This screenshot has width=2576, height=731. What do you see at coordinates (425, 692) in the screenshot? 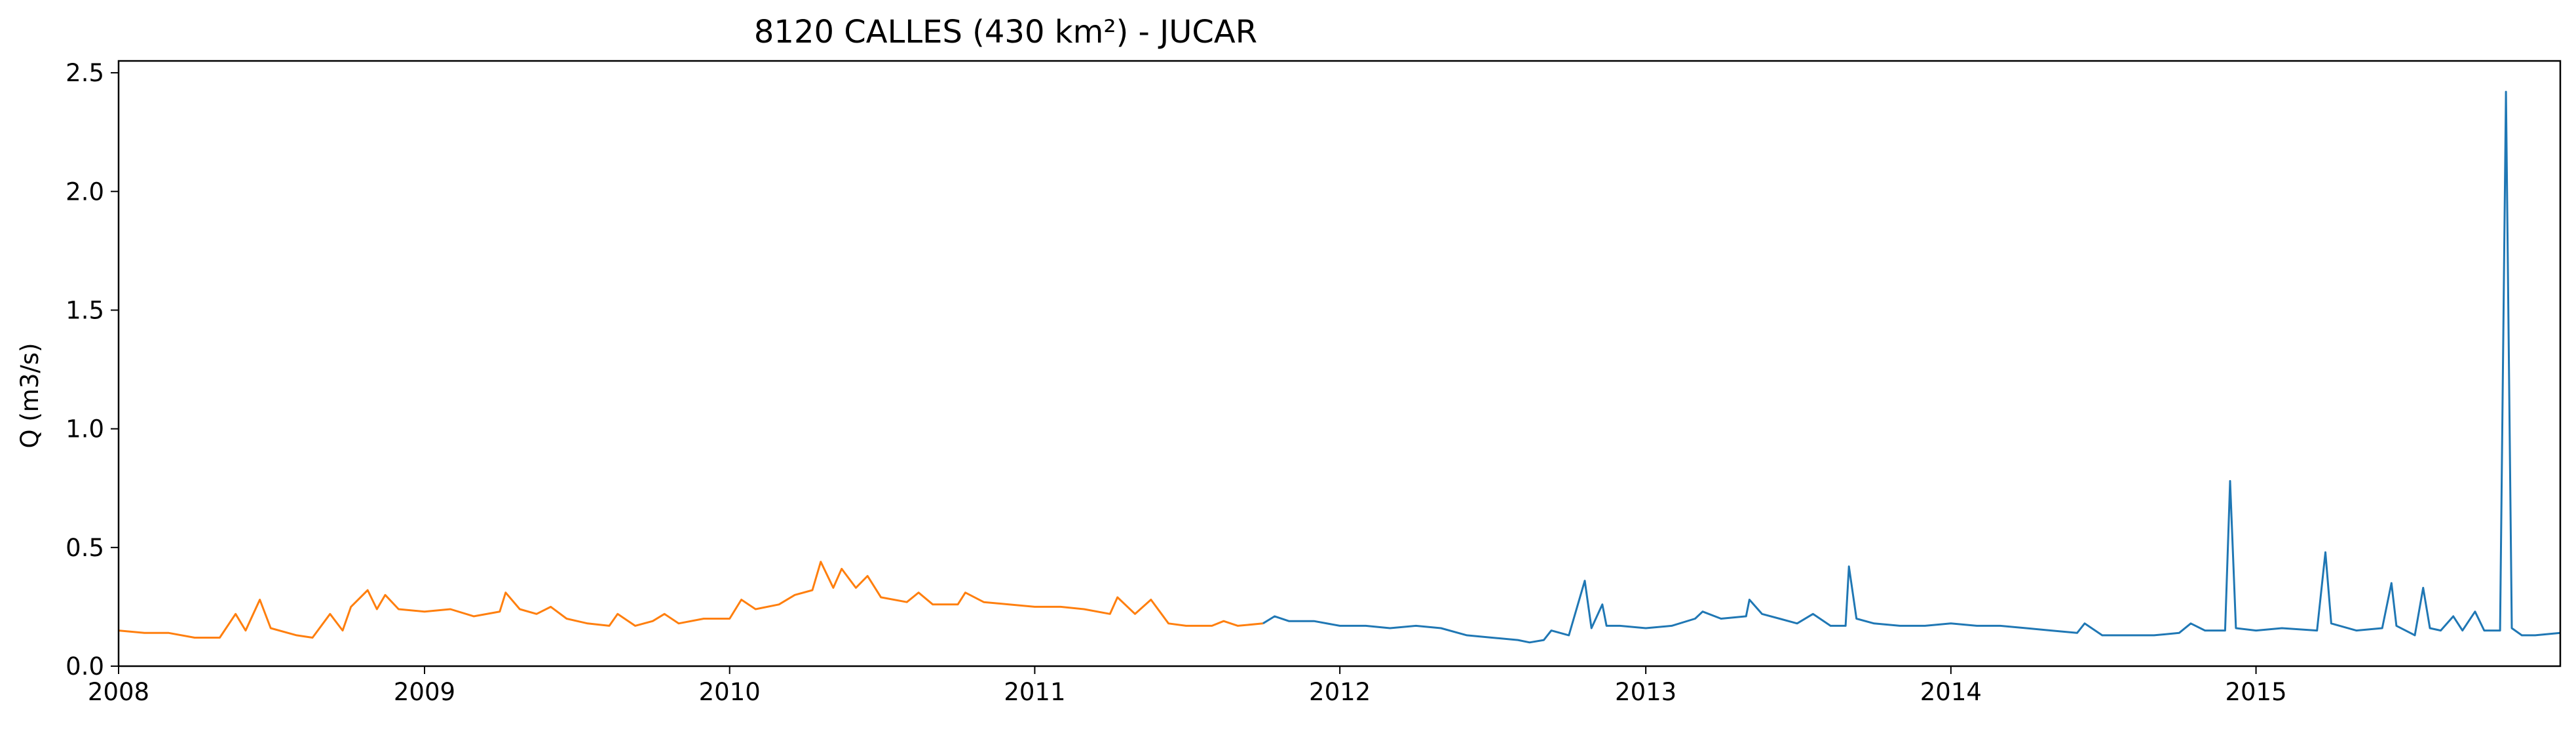
I see `x-tick-label: 2009` at bounding box center [425, 692].